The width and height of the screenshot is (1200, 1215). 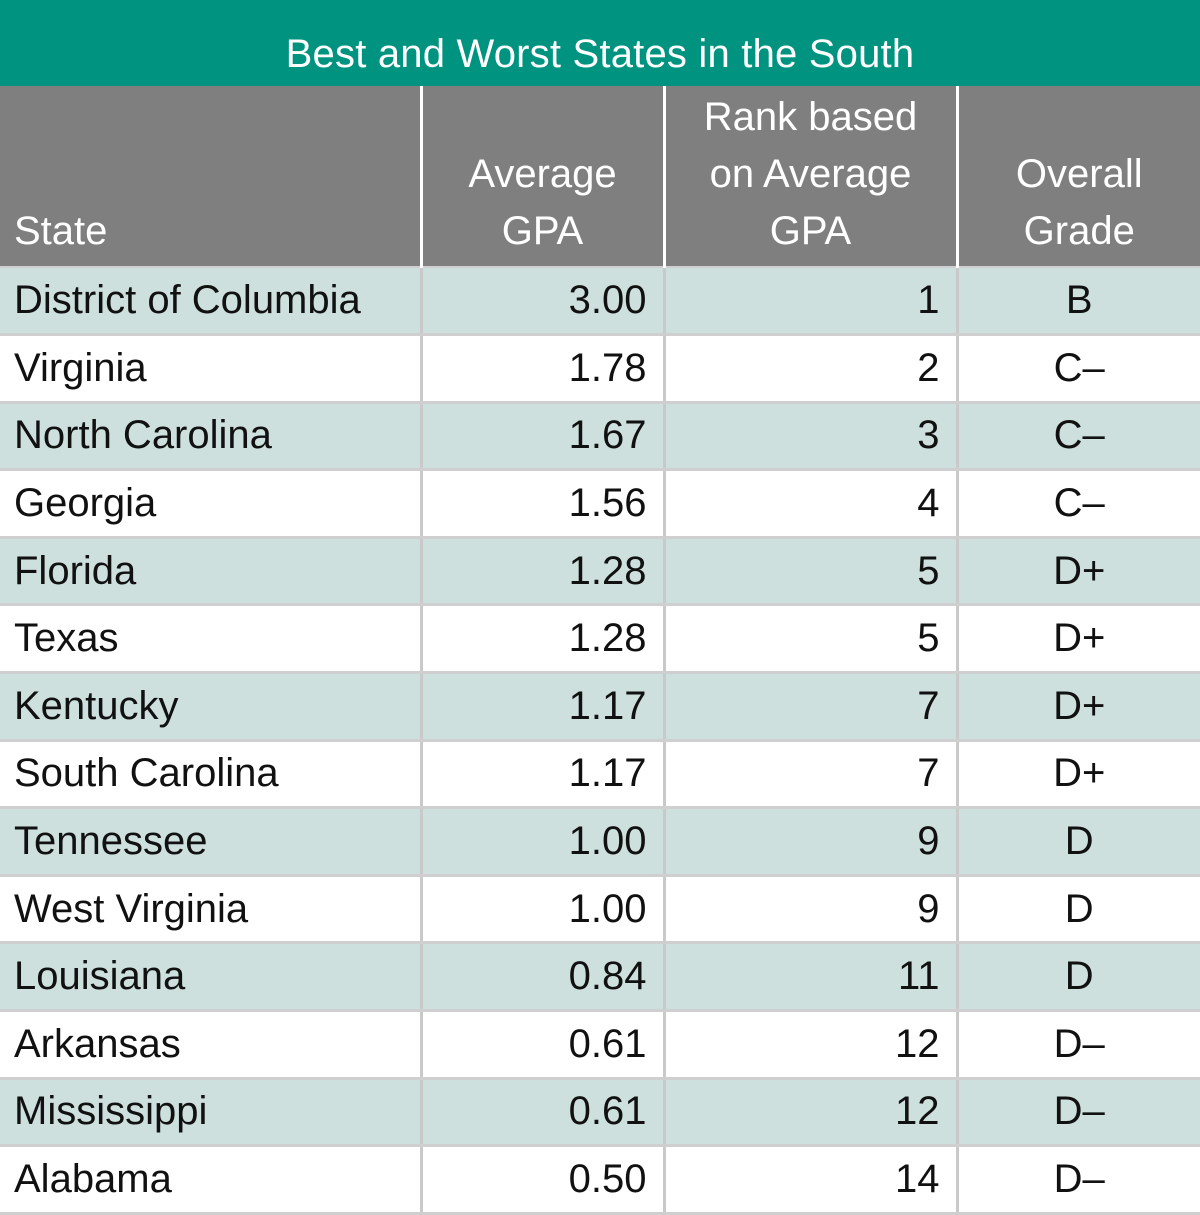 I want to click on header-line: Overall, so click(x=1079, y=174).